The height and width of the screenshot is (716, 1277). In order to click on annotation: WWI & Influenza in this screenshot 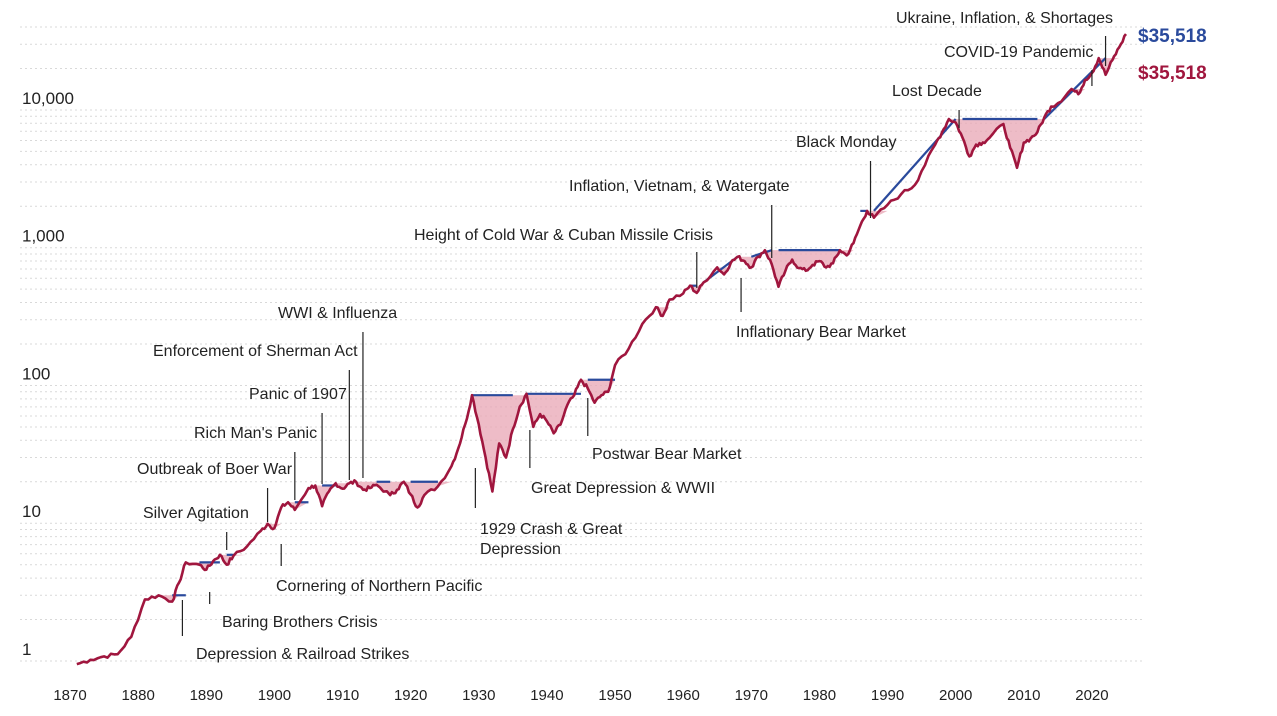, I will do `click(337, 391)`.